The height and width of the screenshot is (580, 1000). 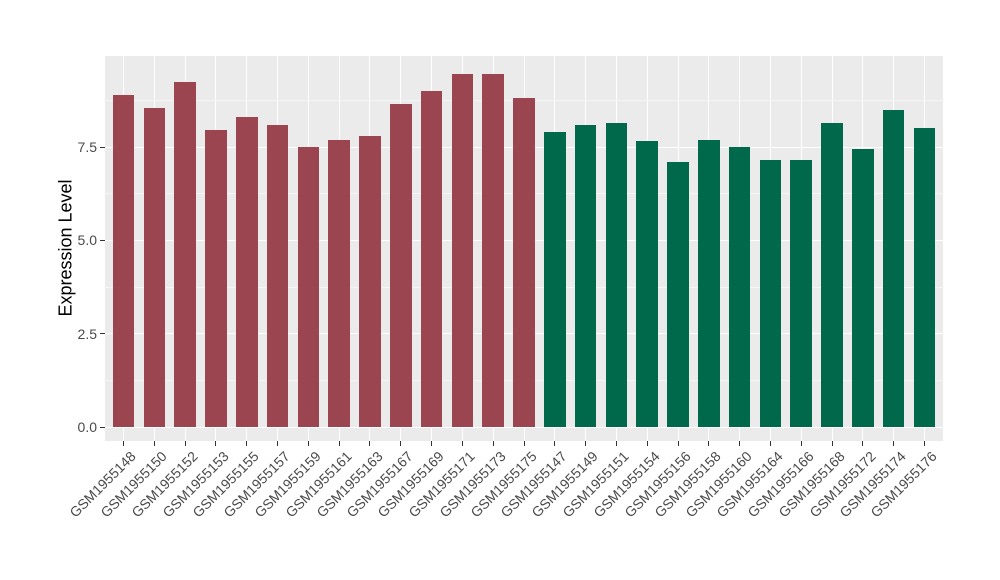 I want to click on bar-GSM1955152, so click(x=185, y=254).